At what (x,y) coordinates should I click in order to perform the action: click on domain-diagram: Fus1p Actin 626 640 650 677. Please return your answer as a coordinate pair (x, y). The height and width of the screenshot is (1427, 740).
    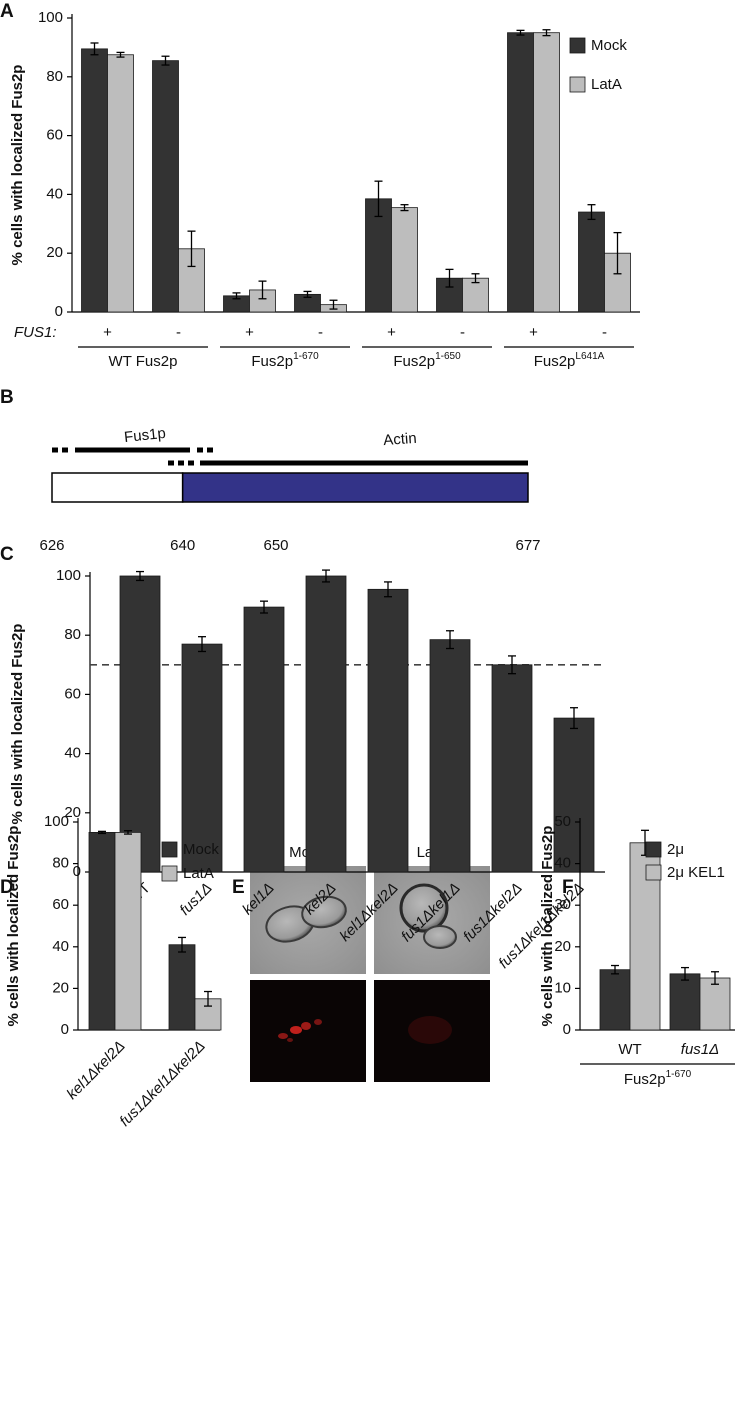
    Looking at the image, I should click on (289, 489).